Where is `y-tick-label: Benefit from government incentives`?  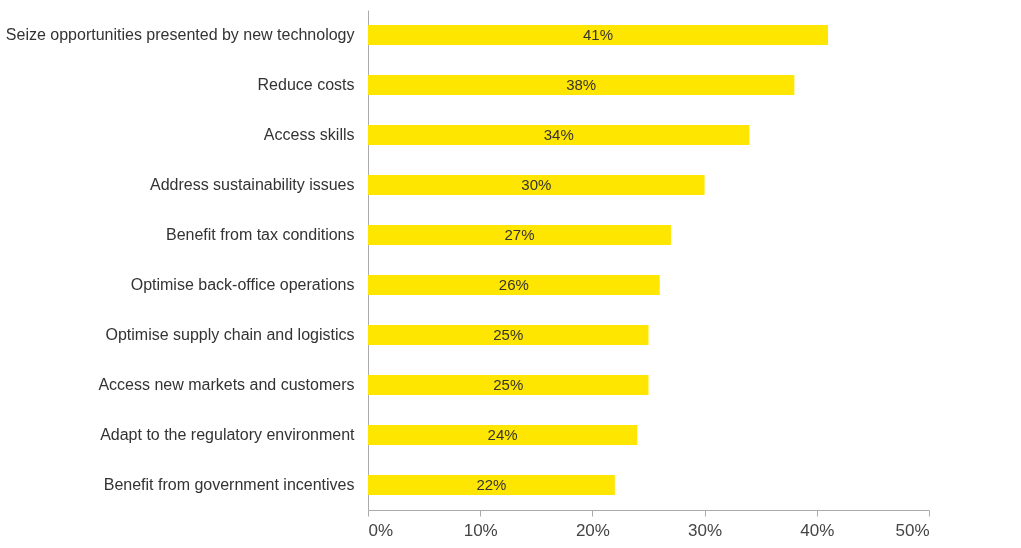 y-tick-label: Benefit from government incentives is located at coordinates (229, 484).